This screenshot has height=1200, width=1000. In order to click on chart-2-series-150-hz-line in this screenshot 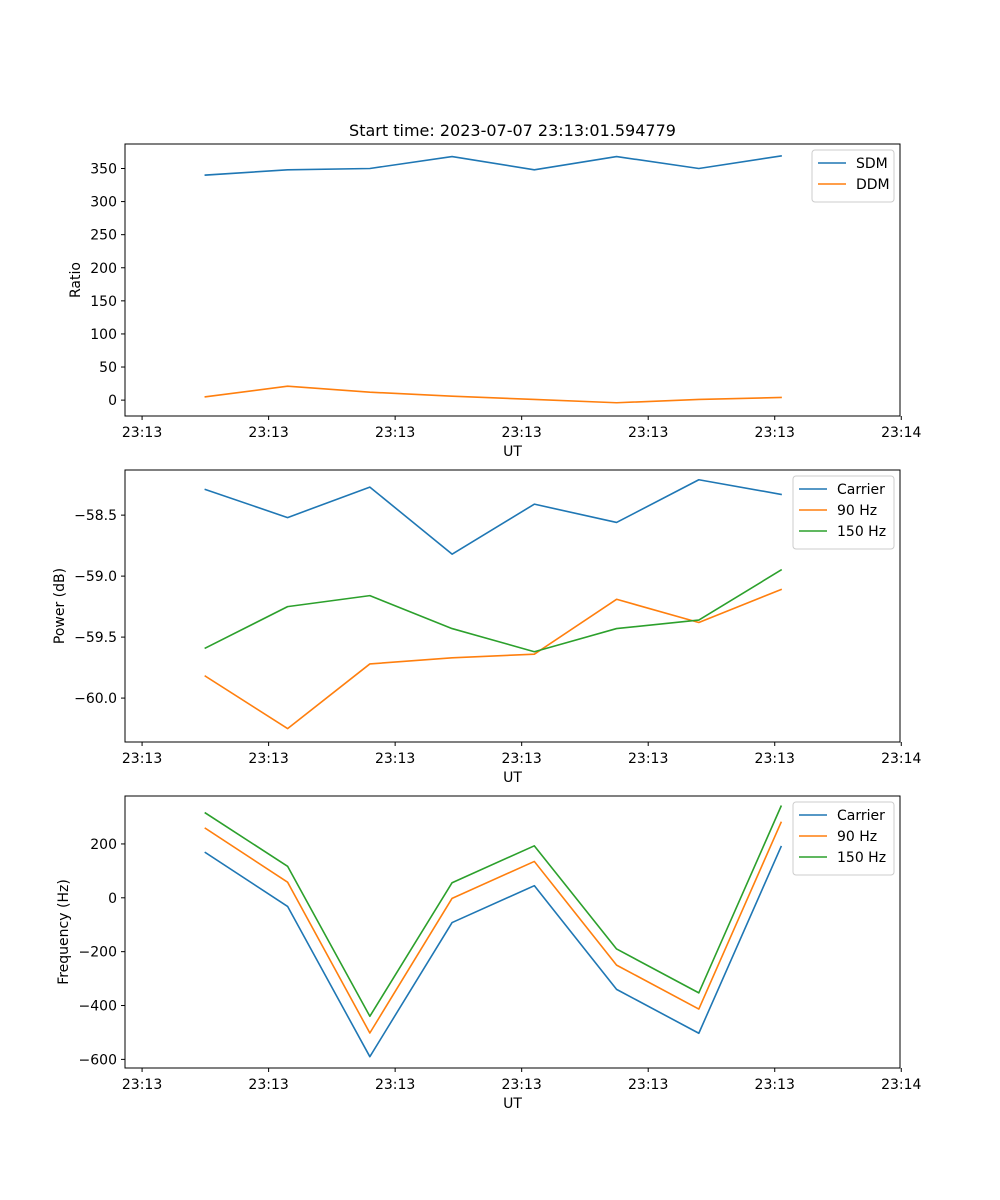, I will do `click(493, 610)`.